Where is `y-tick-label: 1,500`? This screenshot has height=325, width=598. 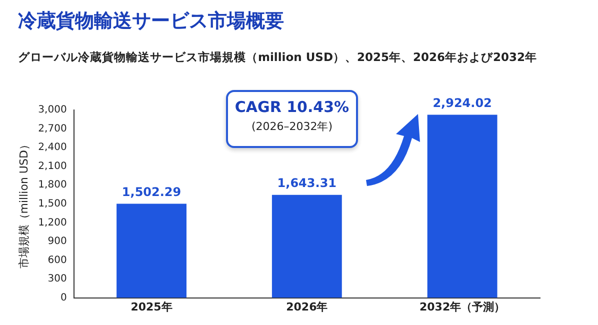
y-tick-label: 1,500 is located at coordinates (52, 204).